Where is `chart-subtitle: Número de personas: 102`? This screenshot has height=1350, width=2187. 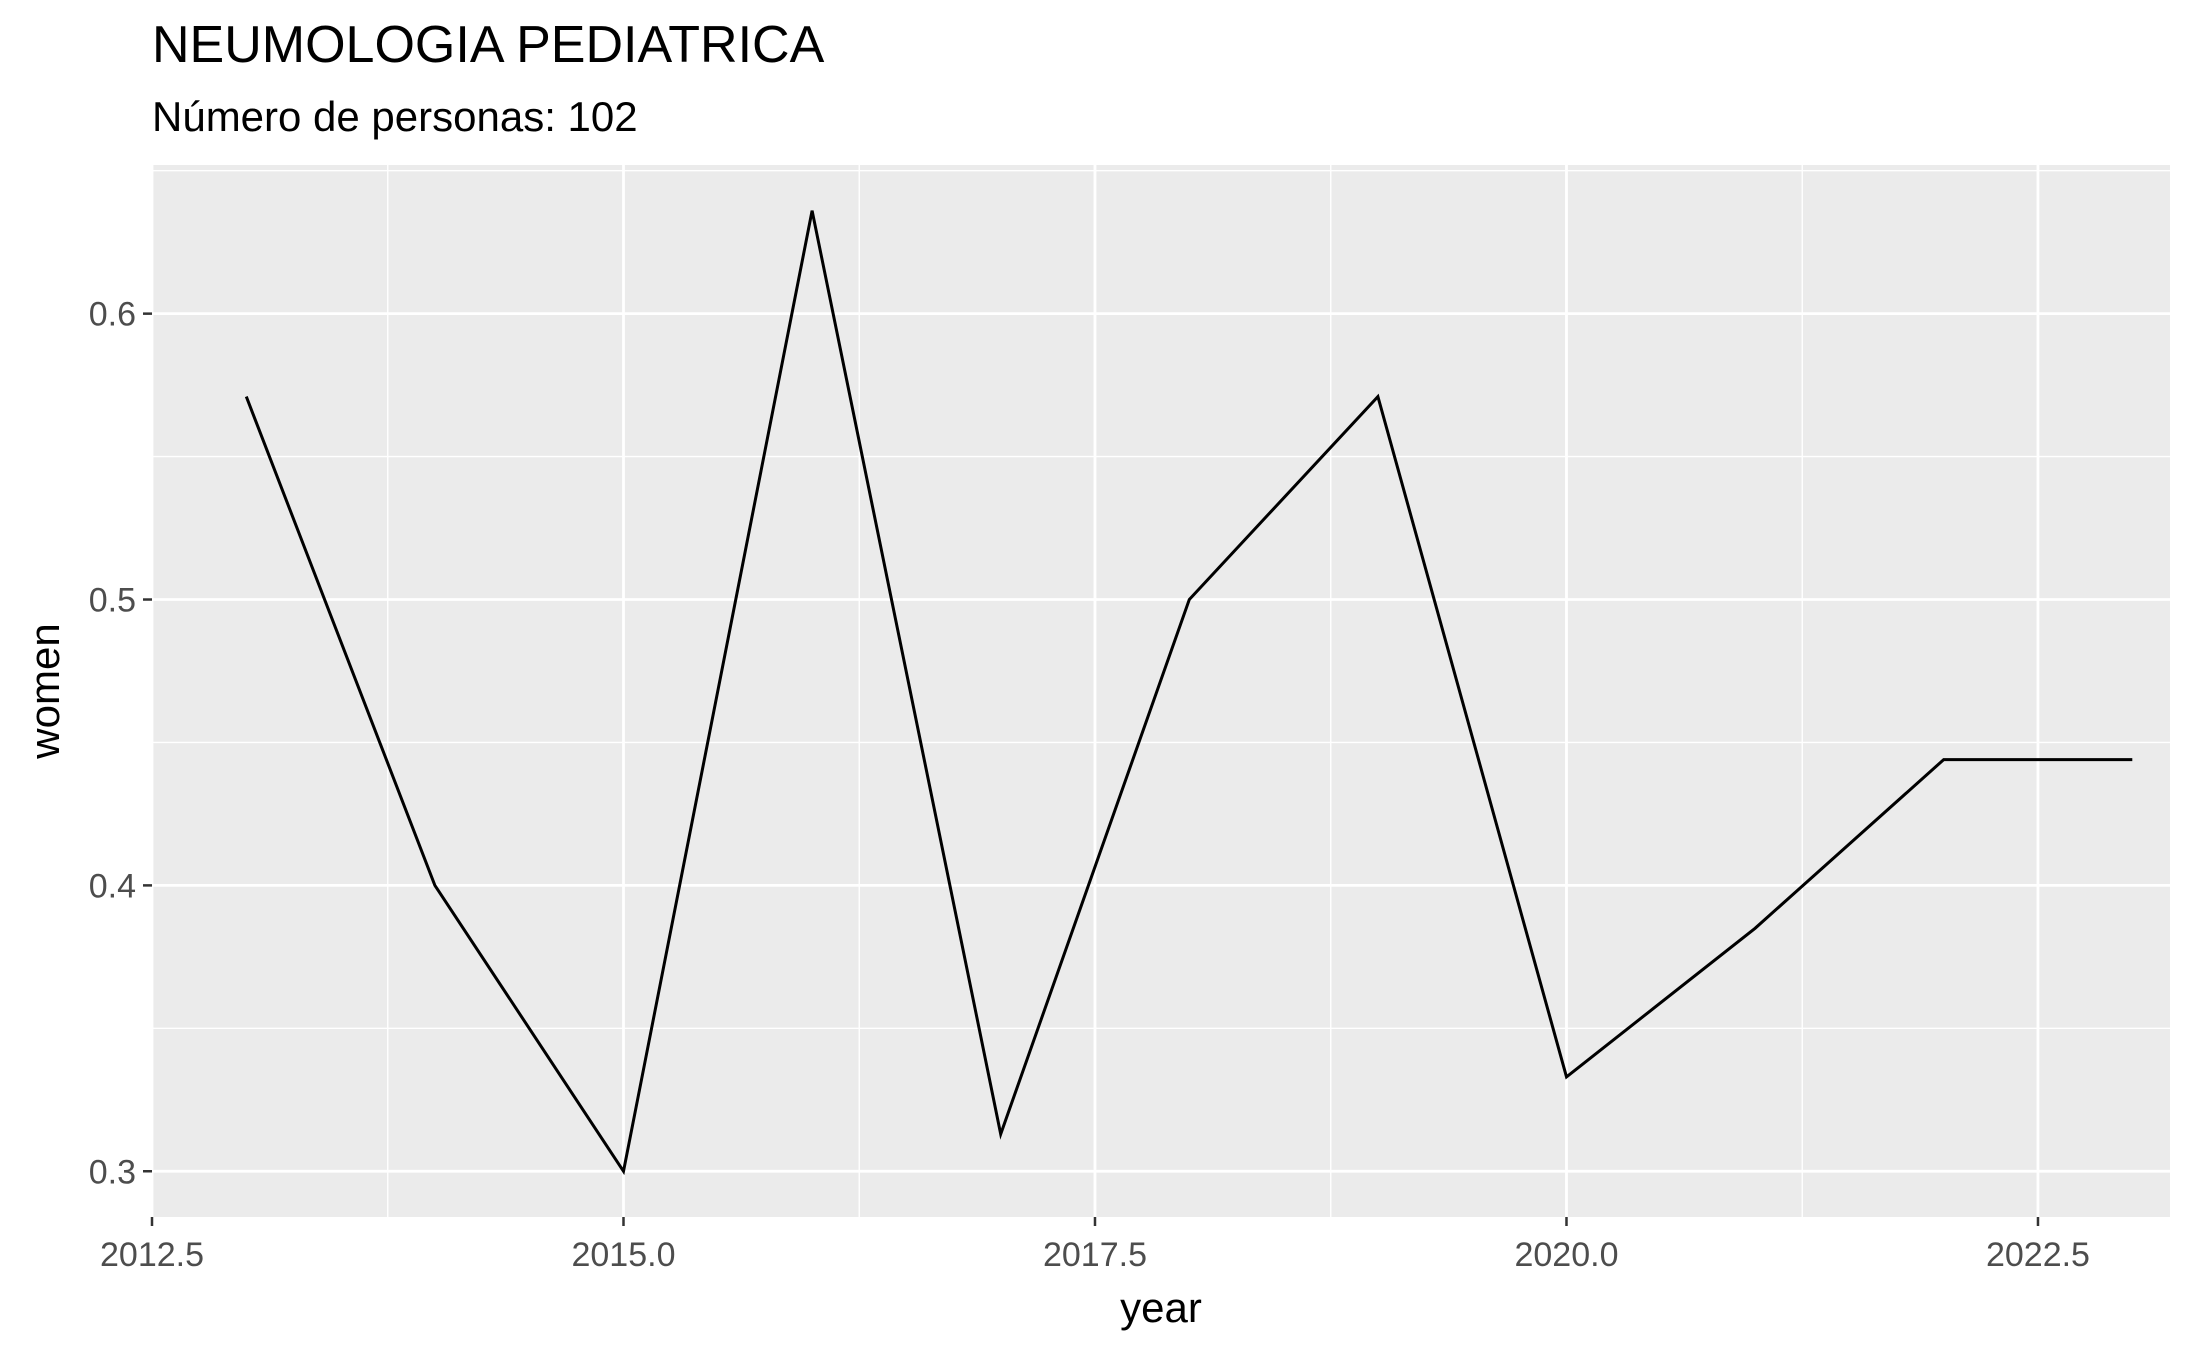 chart-subtitle: Número de personas: 102 is located at coordinates (395, 116).